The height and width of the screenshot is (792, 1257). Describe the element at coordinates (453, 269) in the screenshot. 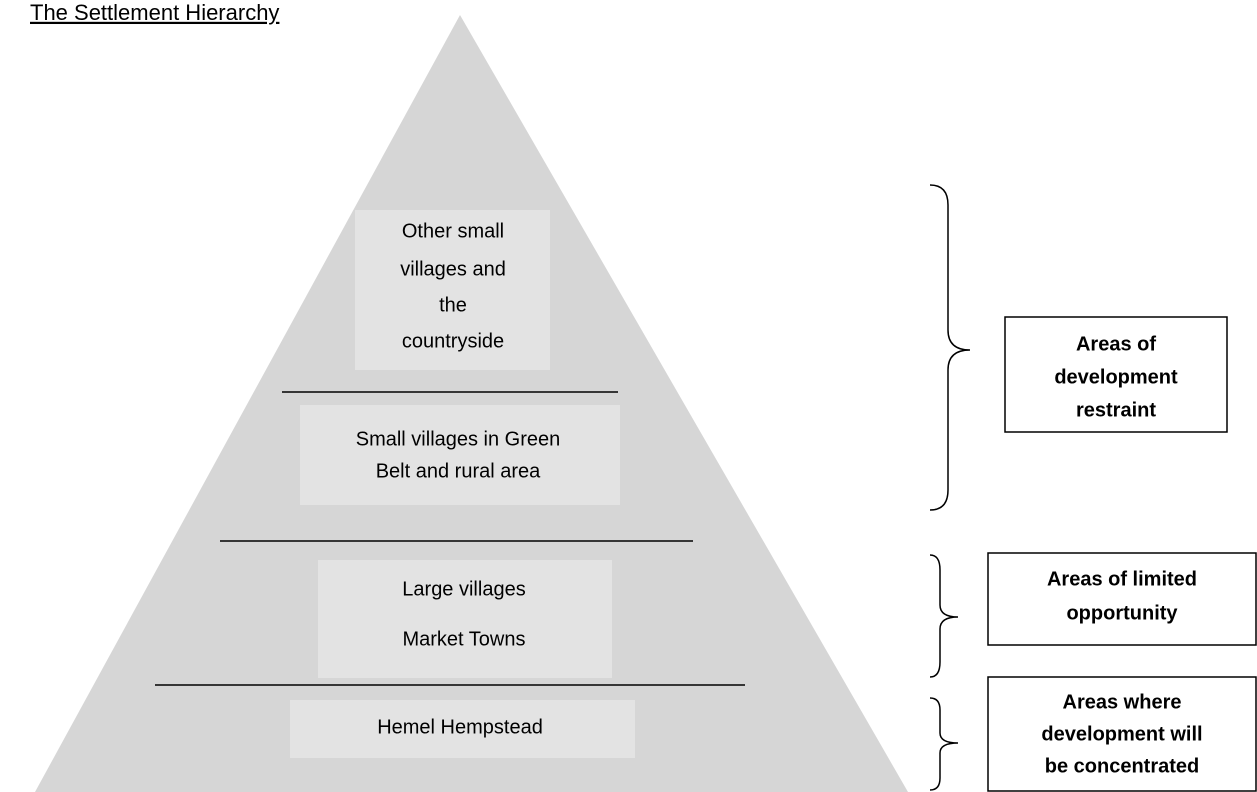

I see `tier-text: villages and` at that location.